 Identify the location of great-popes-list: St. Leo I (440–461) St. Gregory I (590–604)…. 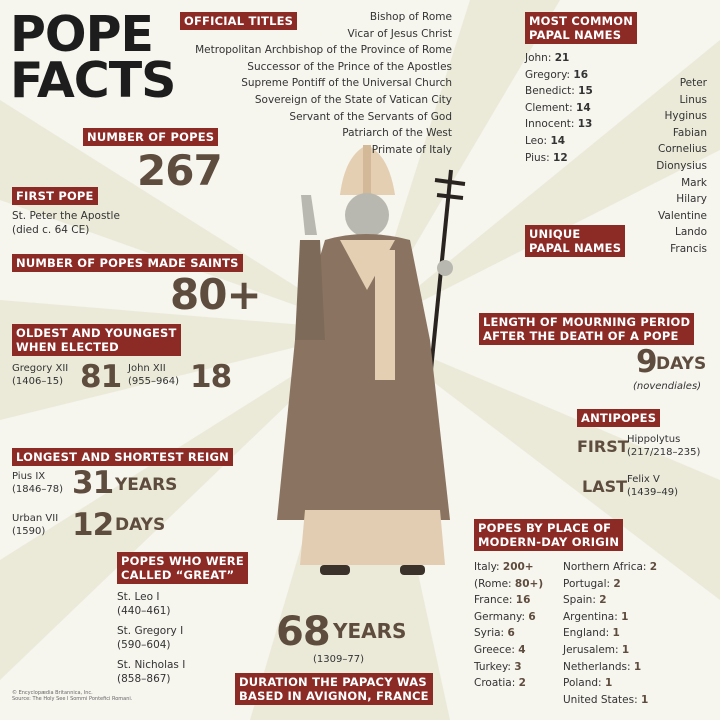
(151, 642).